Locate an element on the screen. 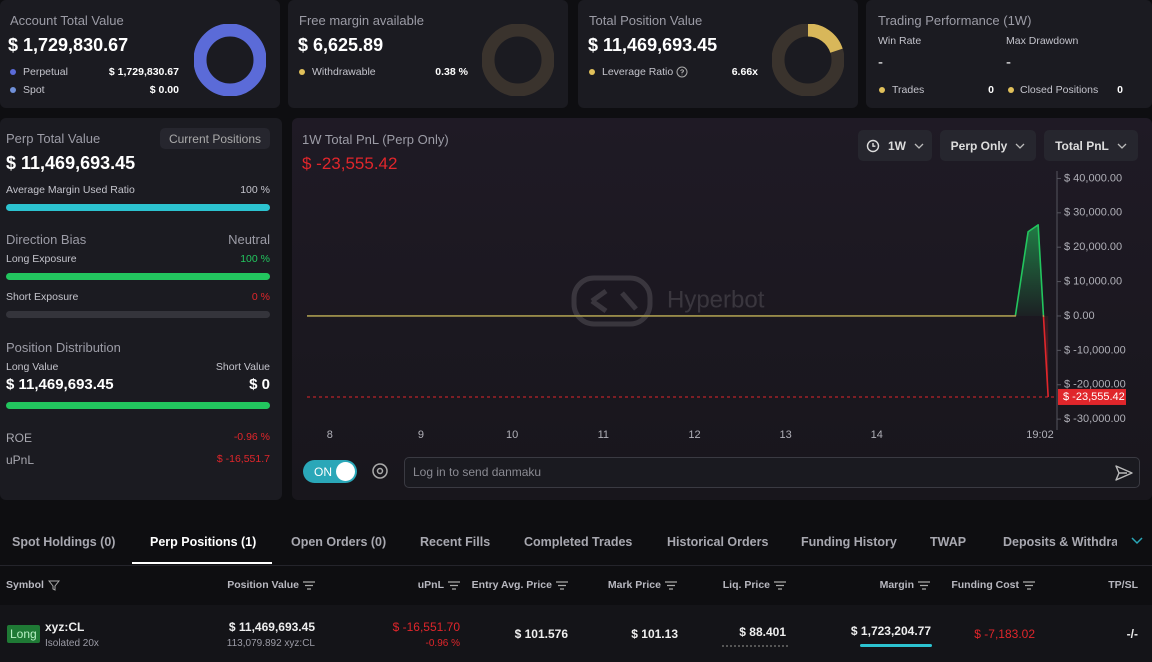  y-tick-label: $ 10,000.00 is located at coordinates (1093, 281).